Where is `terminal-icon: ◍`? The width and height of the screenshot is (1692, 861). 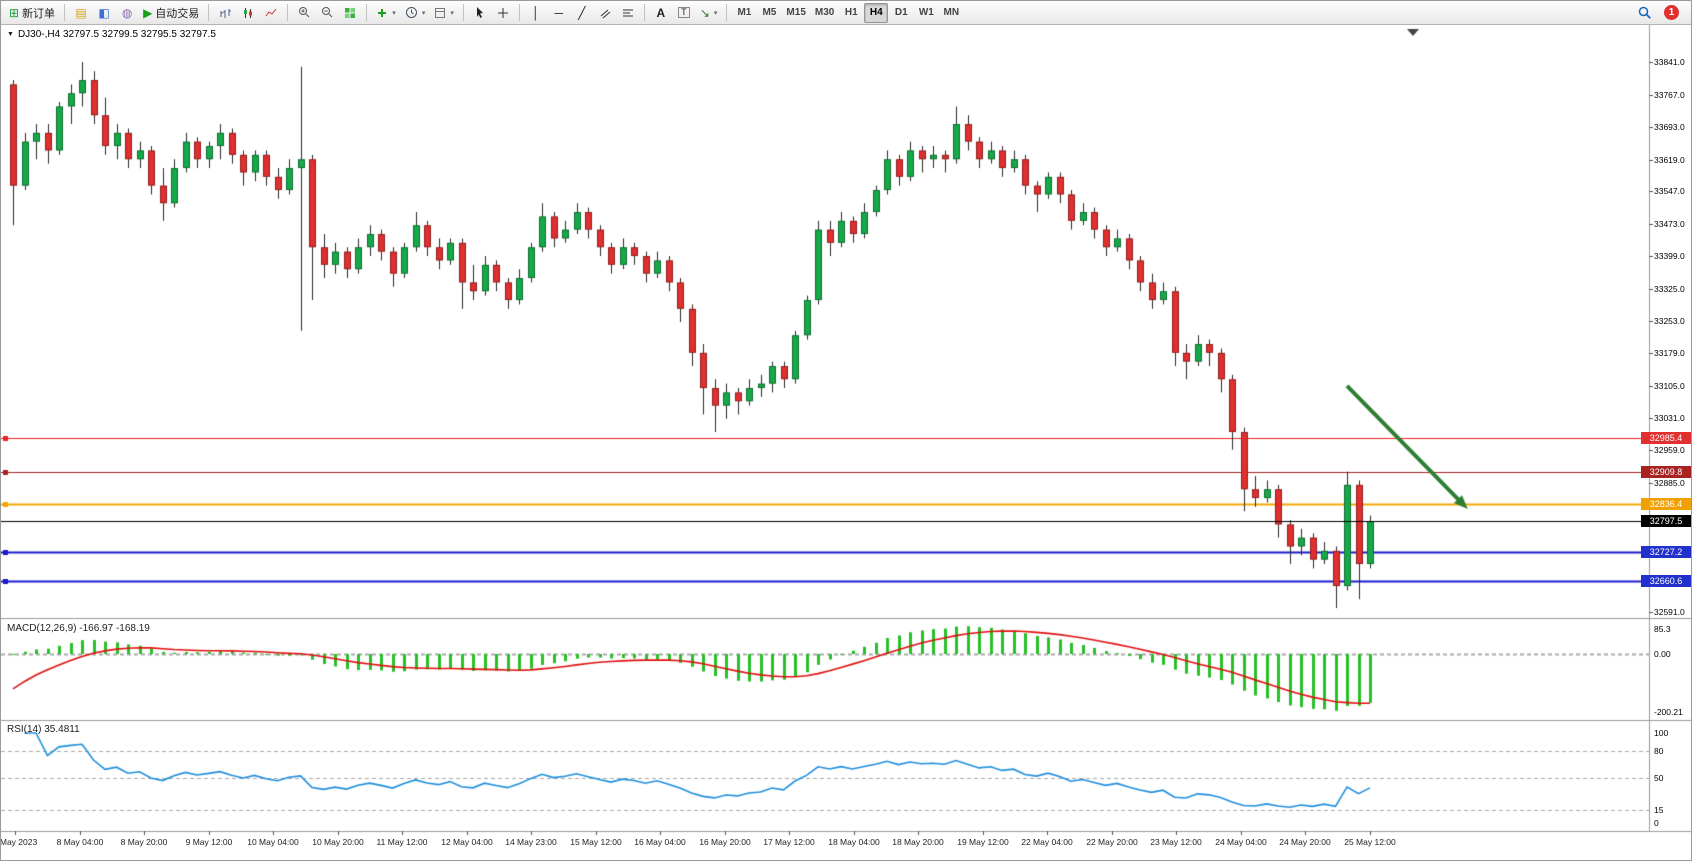
terminal-icon: ◍ is located at coordinates (127, 12).